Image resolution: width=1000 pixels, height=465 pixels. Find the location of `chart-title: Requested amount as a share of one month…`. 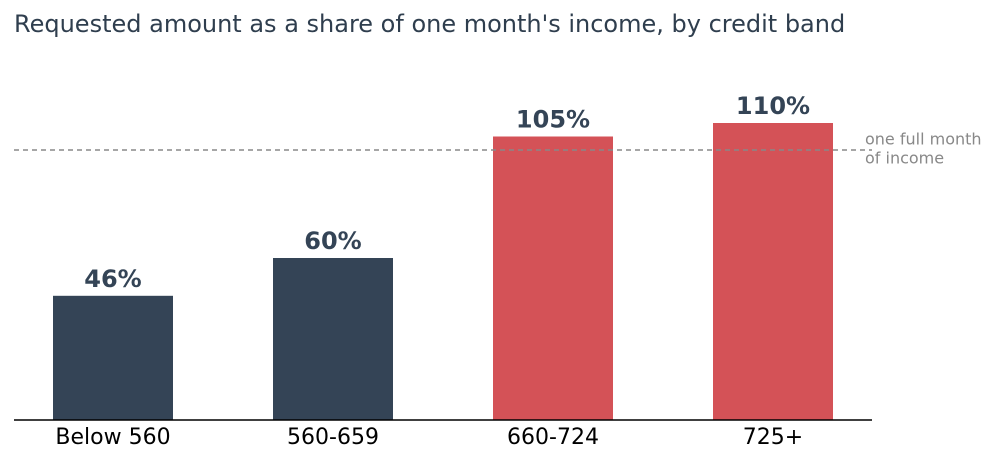

chart-title: Requested amount as a share of one month… is located at coordinates (429, 24).